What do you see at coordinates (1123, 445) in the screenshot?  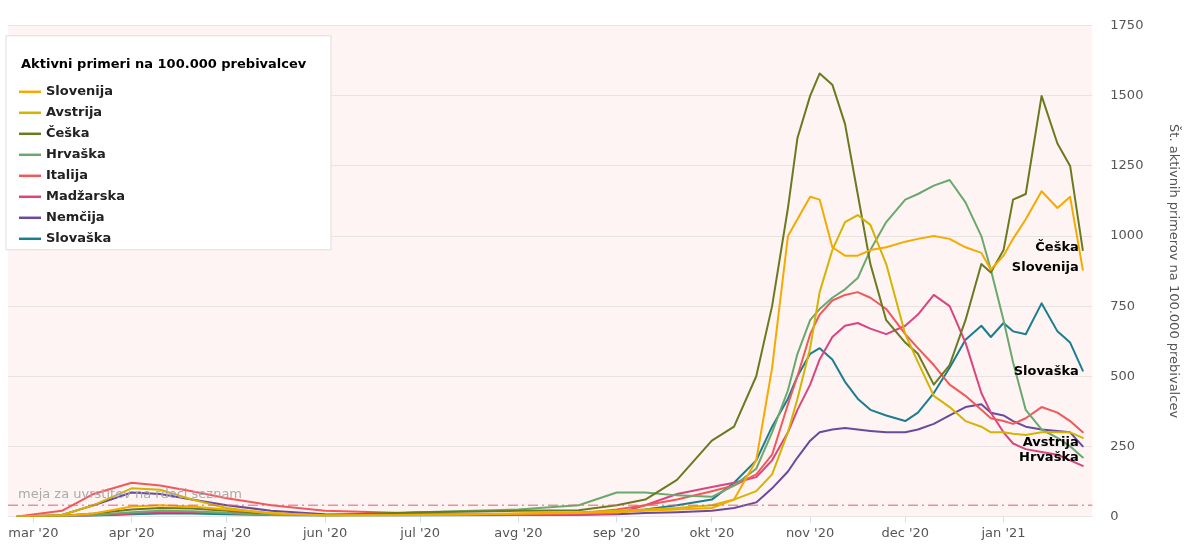 I see `y-tick-label: 250` at bounding box center [1123, 445].